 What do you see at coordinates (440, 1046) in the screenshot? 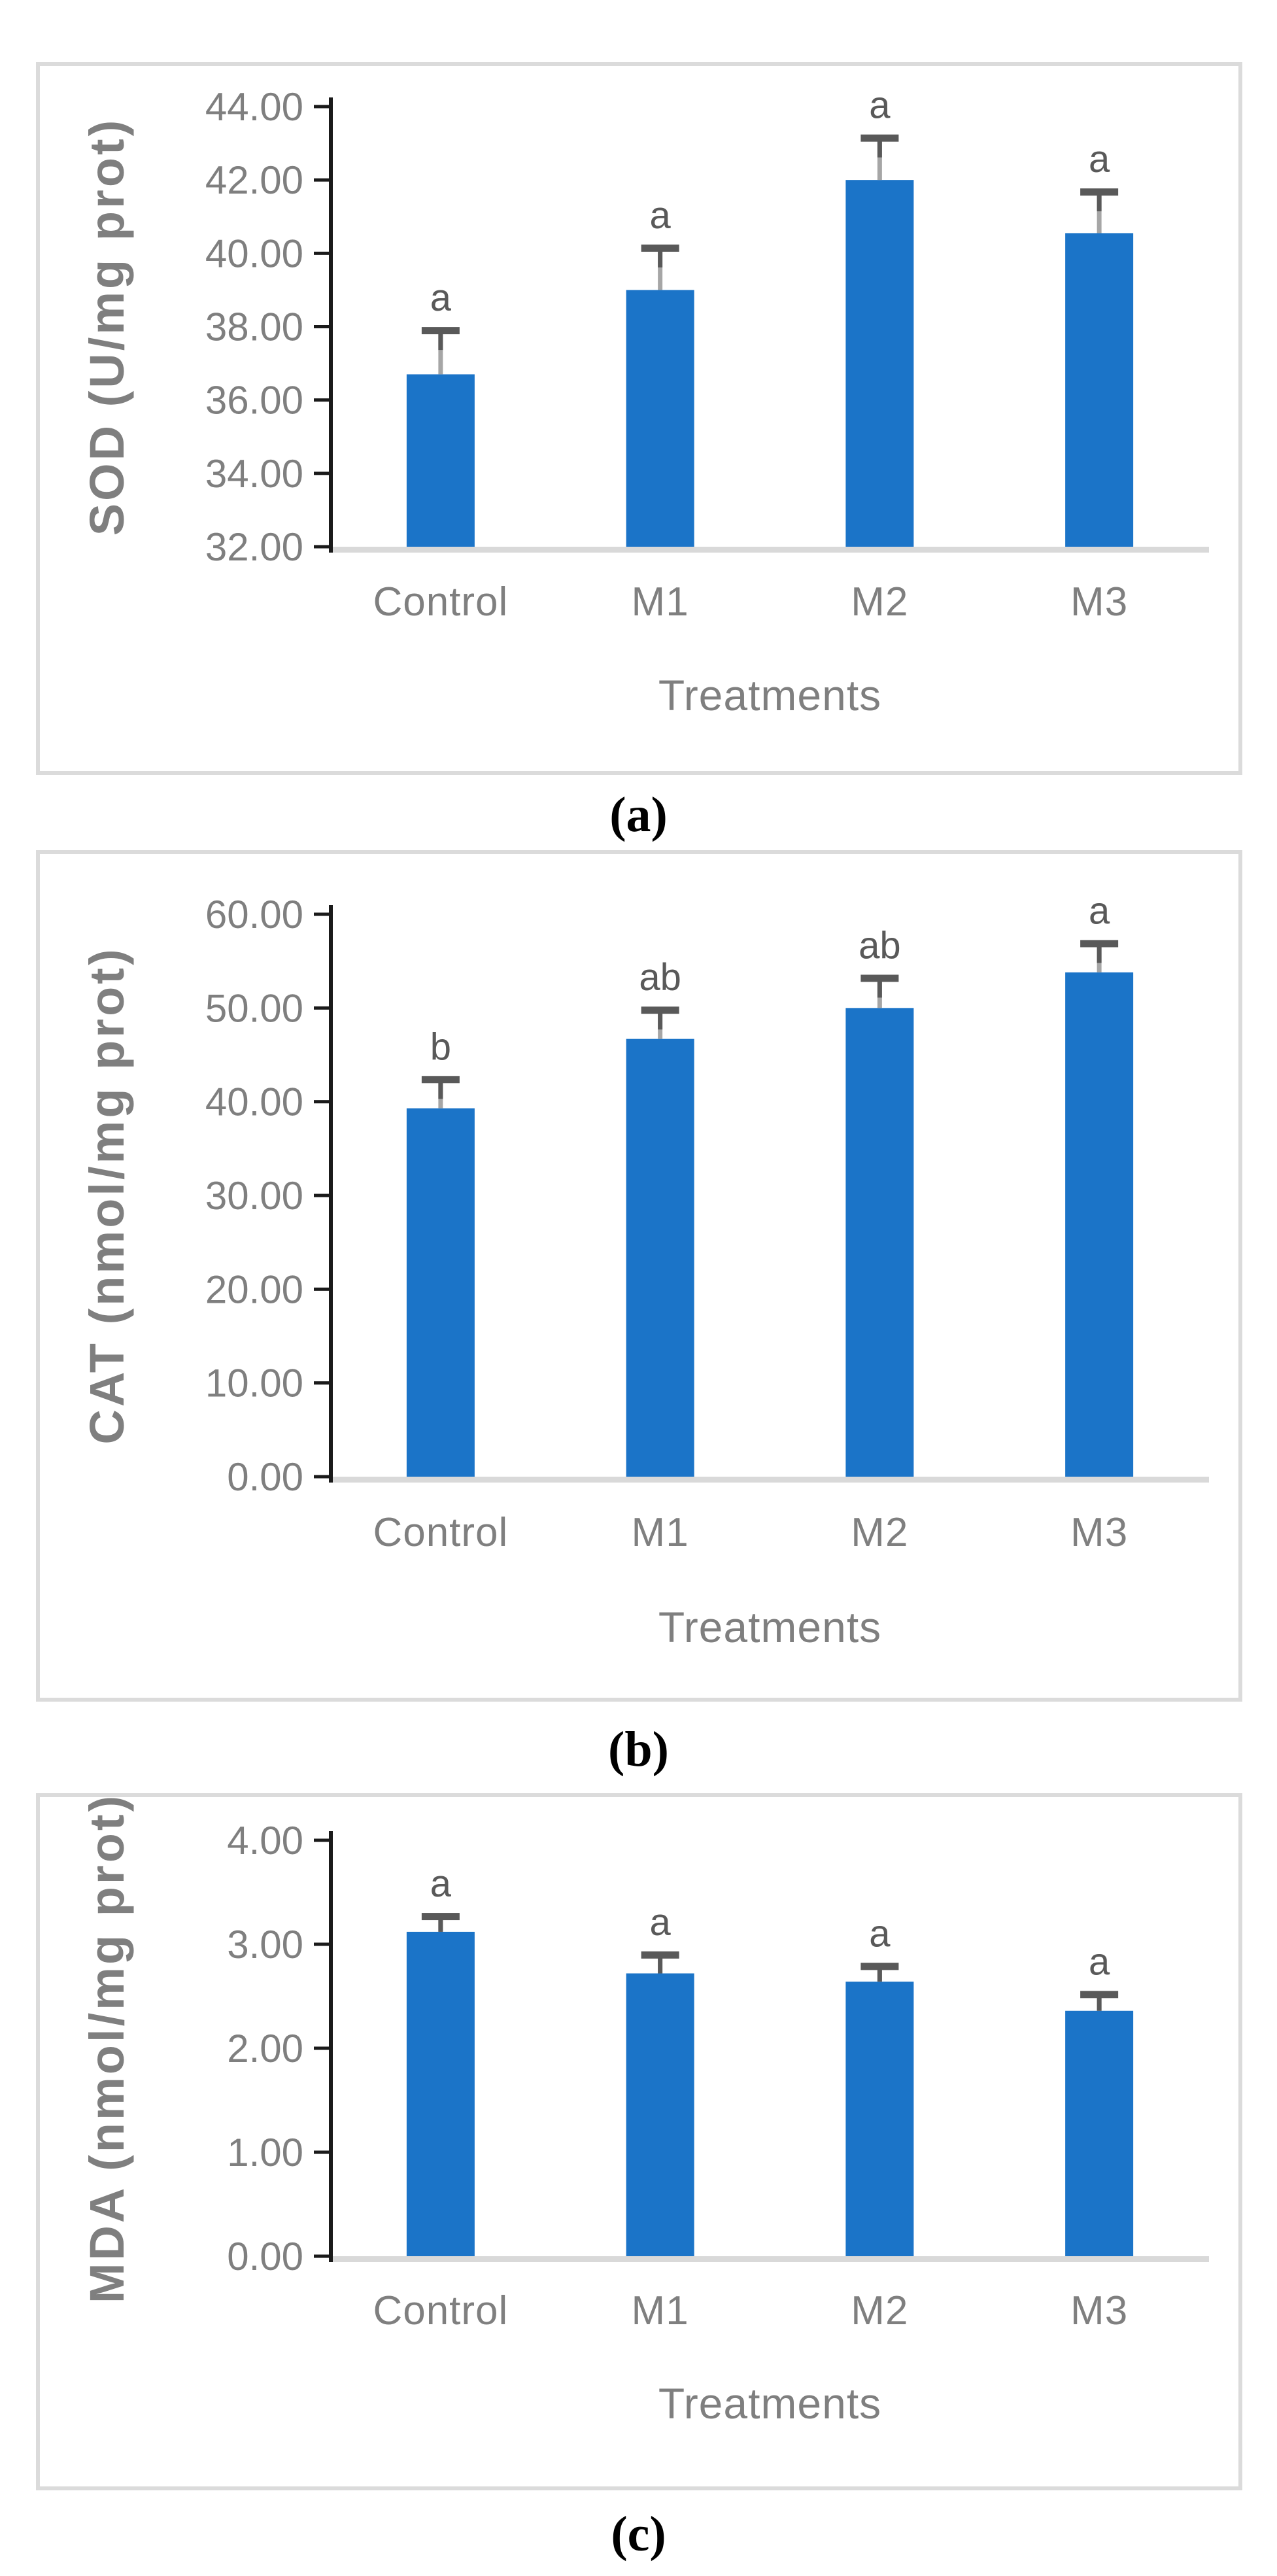
I see `sig-letter: b` at bounding box center [440, 1046].